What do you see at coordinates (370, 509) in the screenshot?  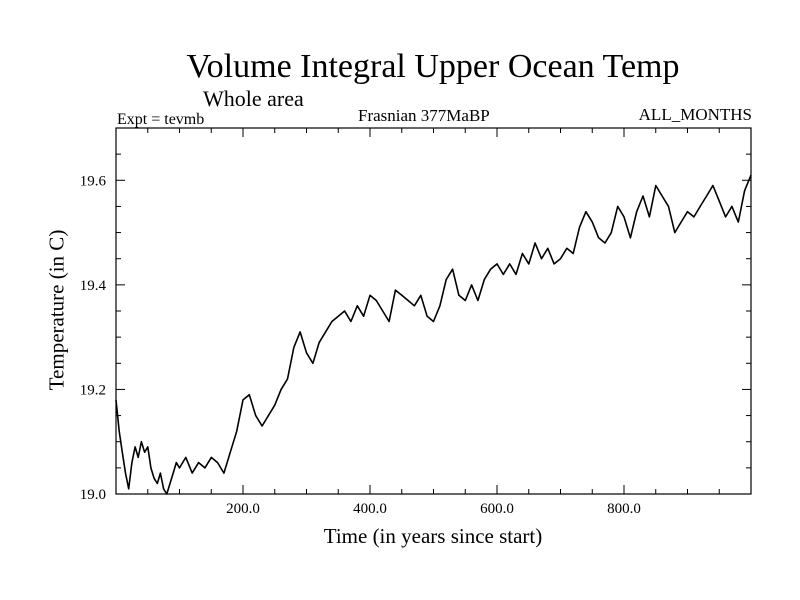 I see `x-tick-label: 400.0` at bounding box center [370, 509].